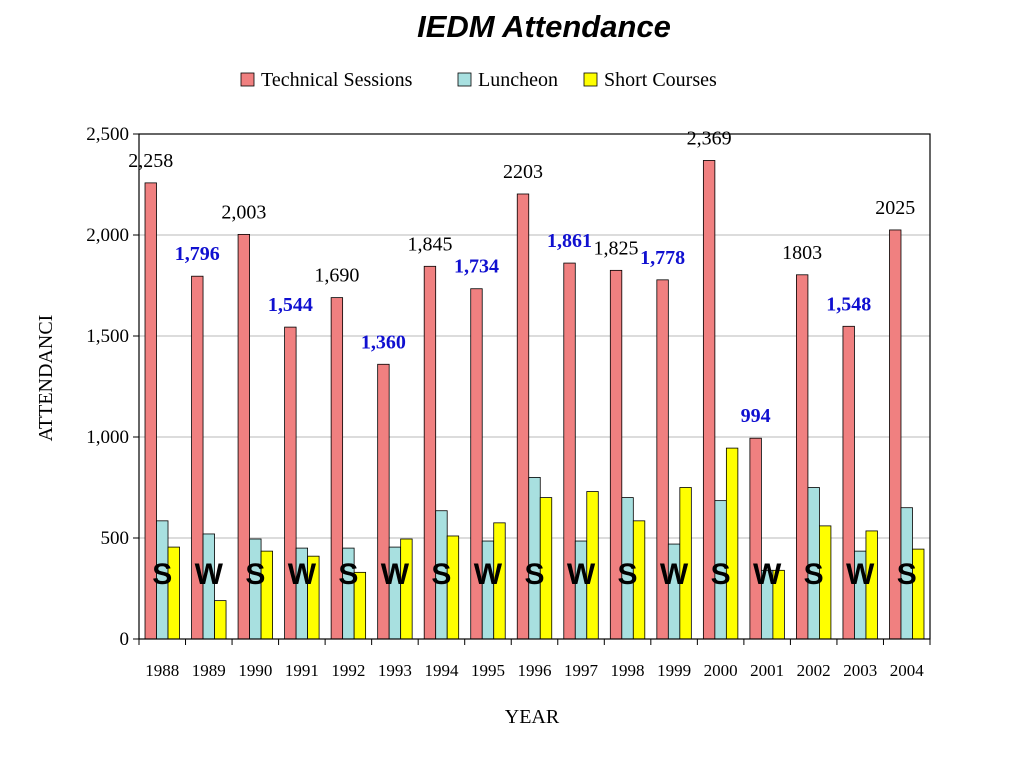 Image resolution: width=1024 pixels, height=768 pixels. I want to click on x-tick-label: 2004, so click(907, 670).